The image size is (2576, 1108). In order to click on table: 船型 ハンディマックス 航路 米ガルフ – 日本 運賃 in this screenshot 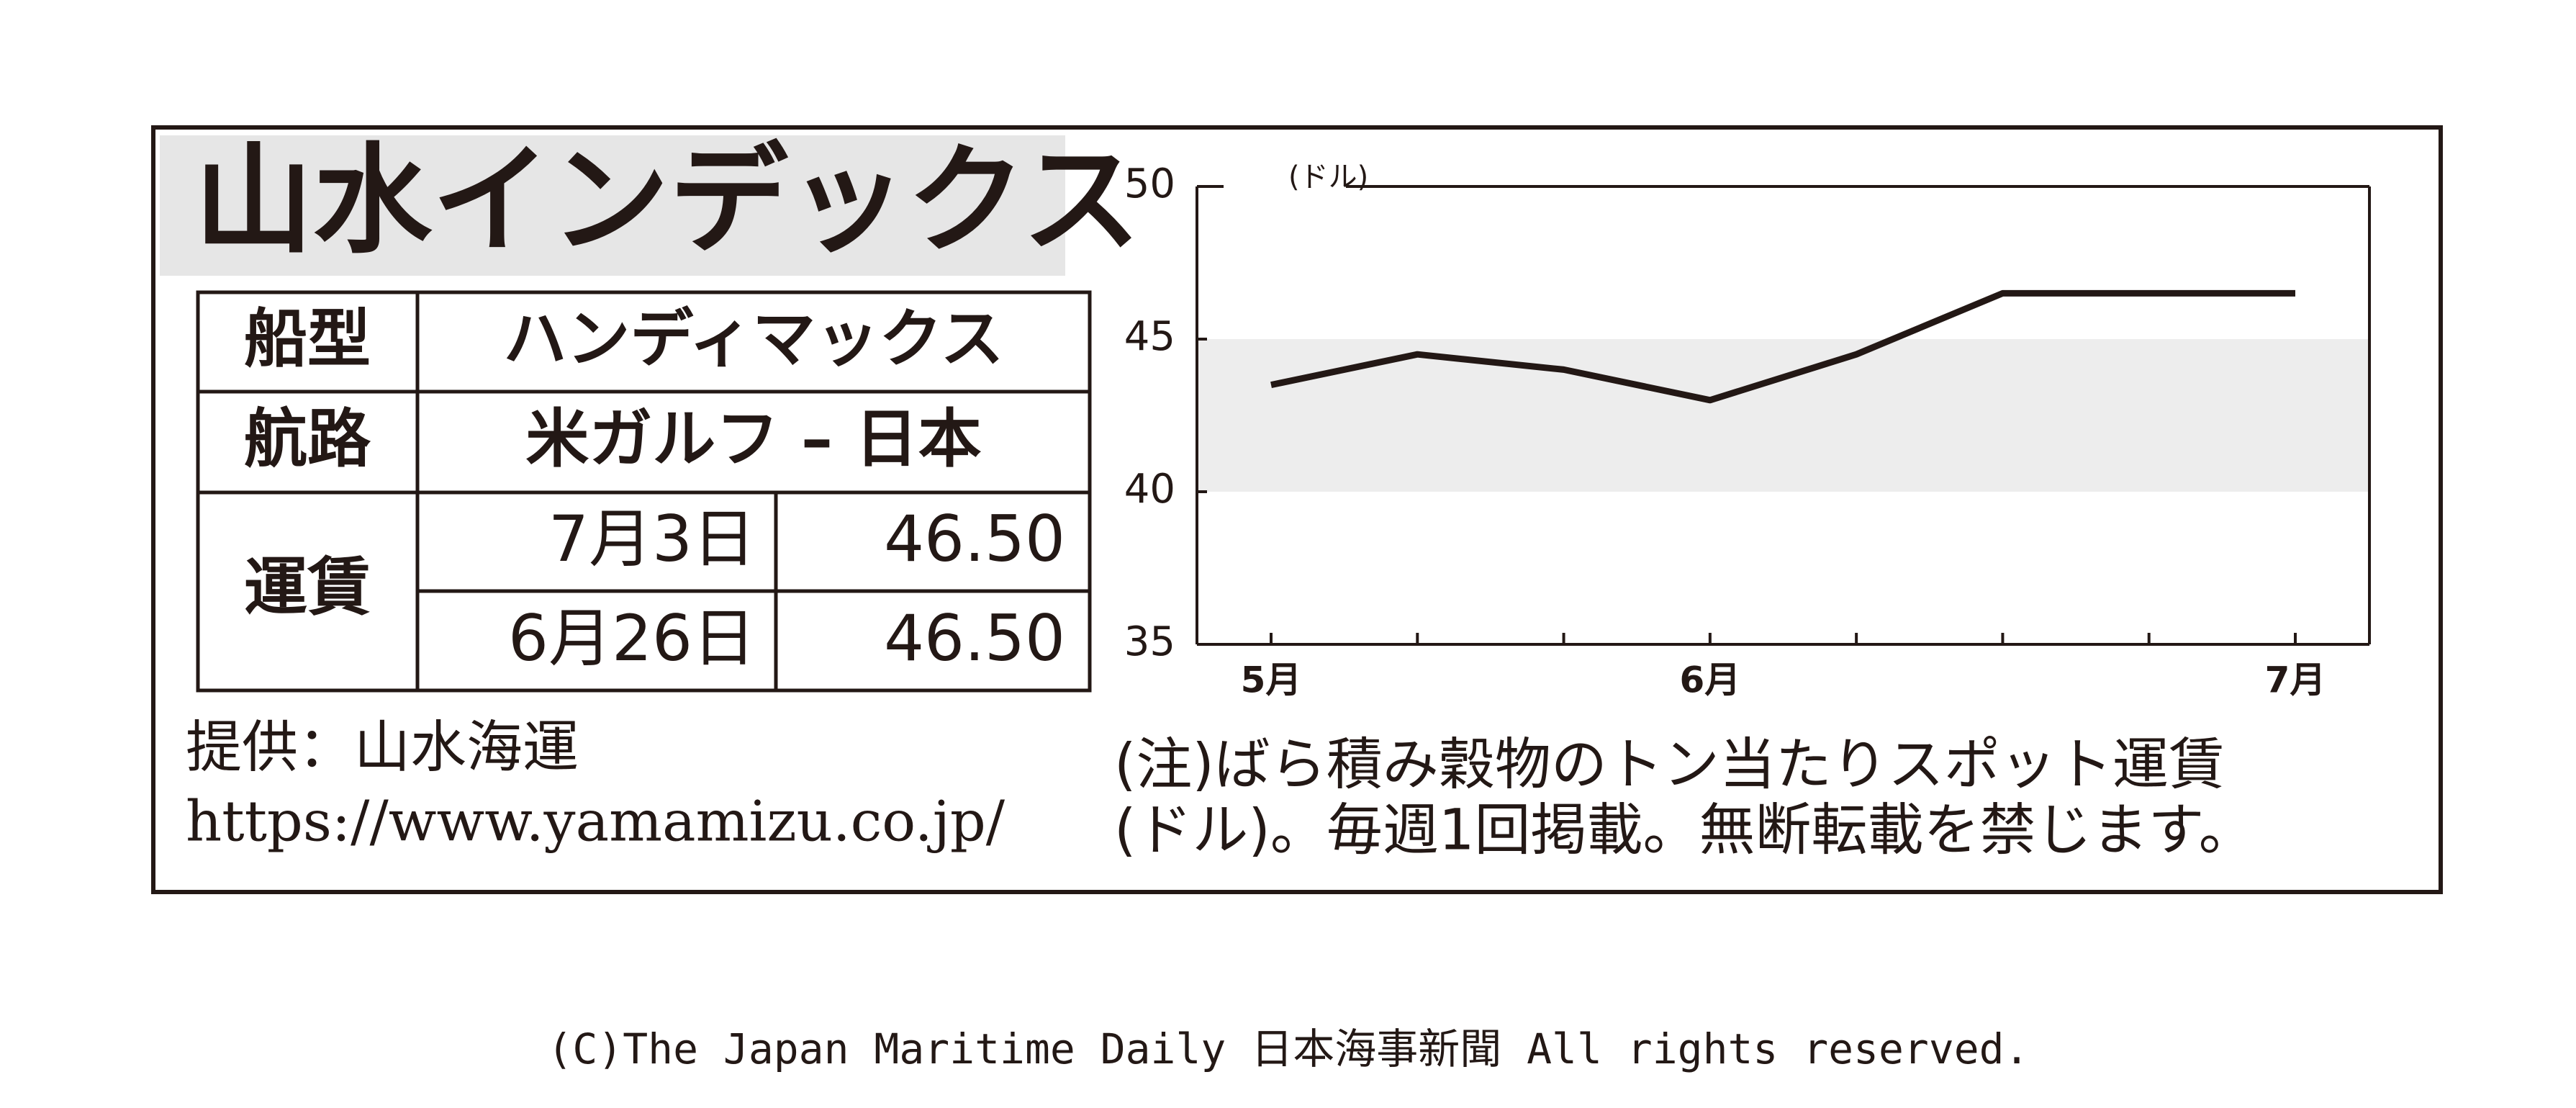, I will do `click(624, 463)`.